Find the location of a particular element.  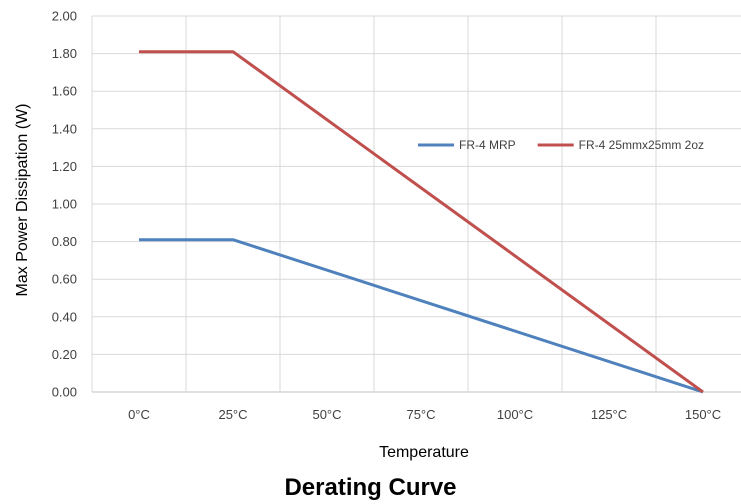

y-tick-label: 0.60 is located at coordinates (64, 279).